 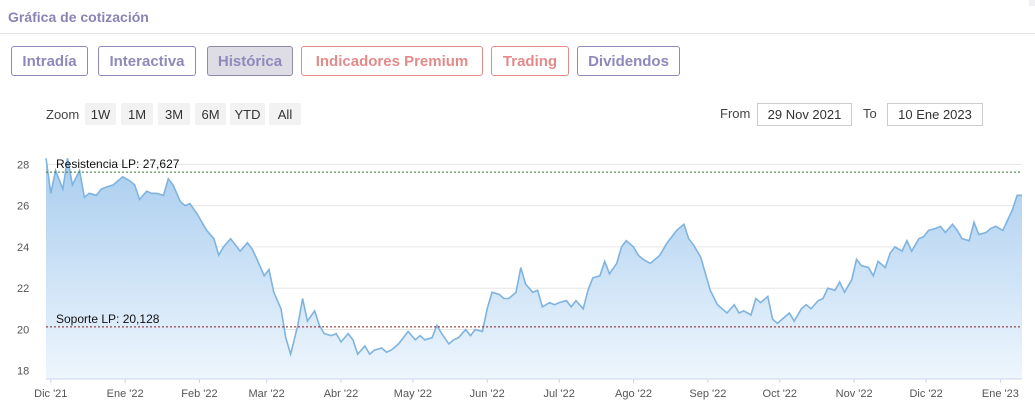 What do you see at coordinates (210, 114) in the screenshot?
I see `zoom-6m-button: 6M` at bounding box center [210, 114].